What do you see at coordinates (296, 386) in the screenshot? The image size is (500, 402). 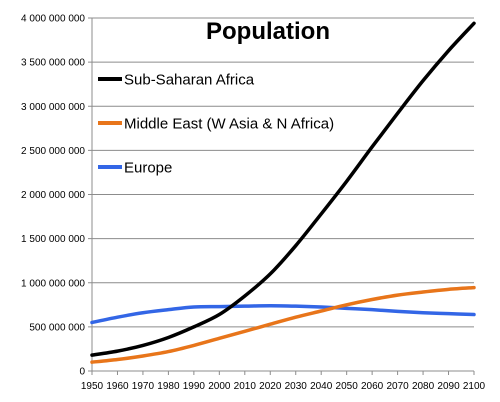 I see `x-tick-label: 2030` at bounding box center [296, 386].